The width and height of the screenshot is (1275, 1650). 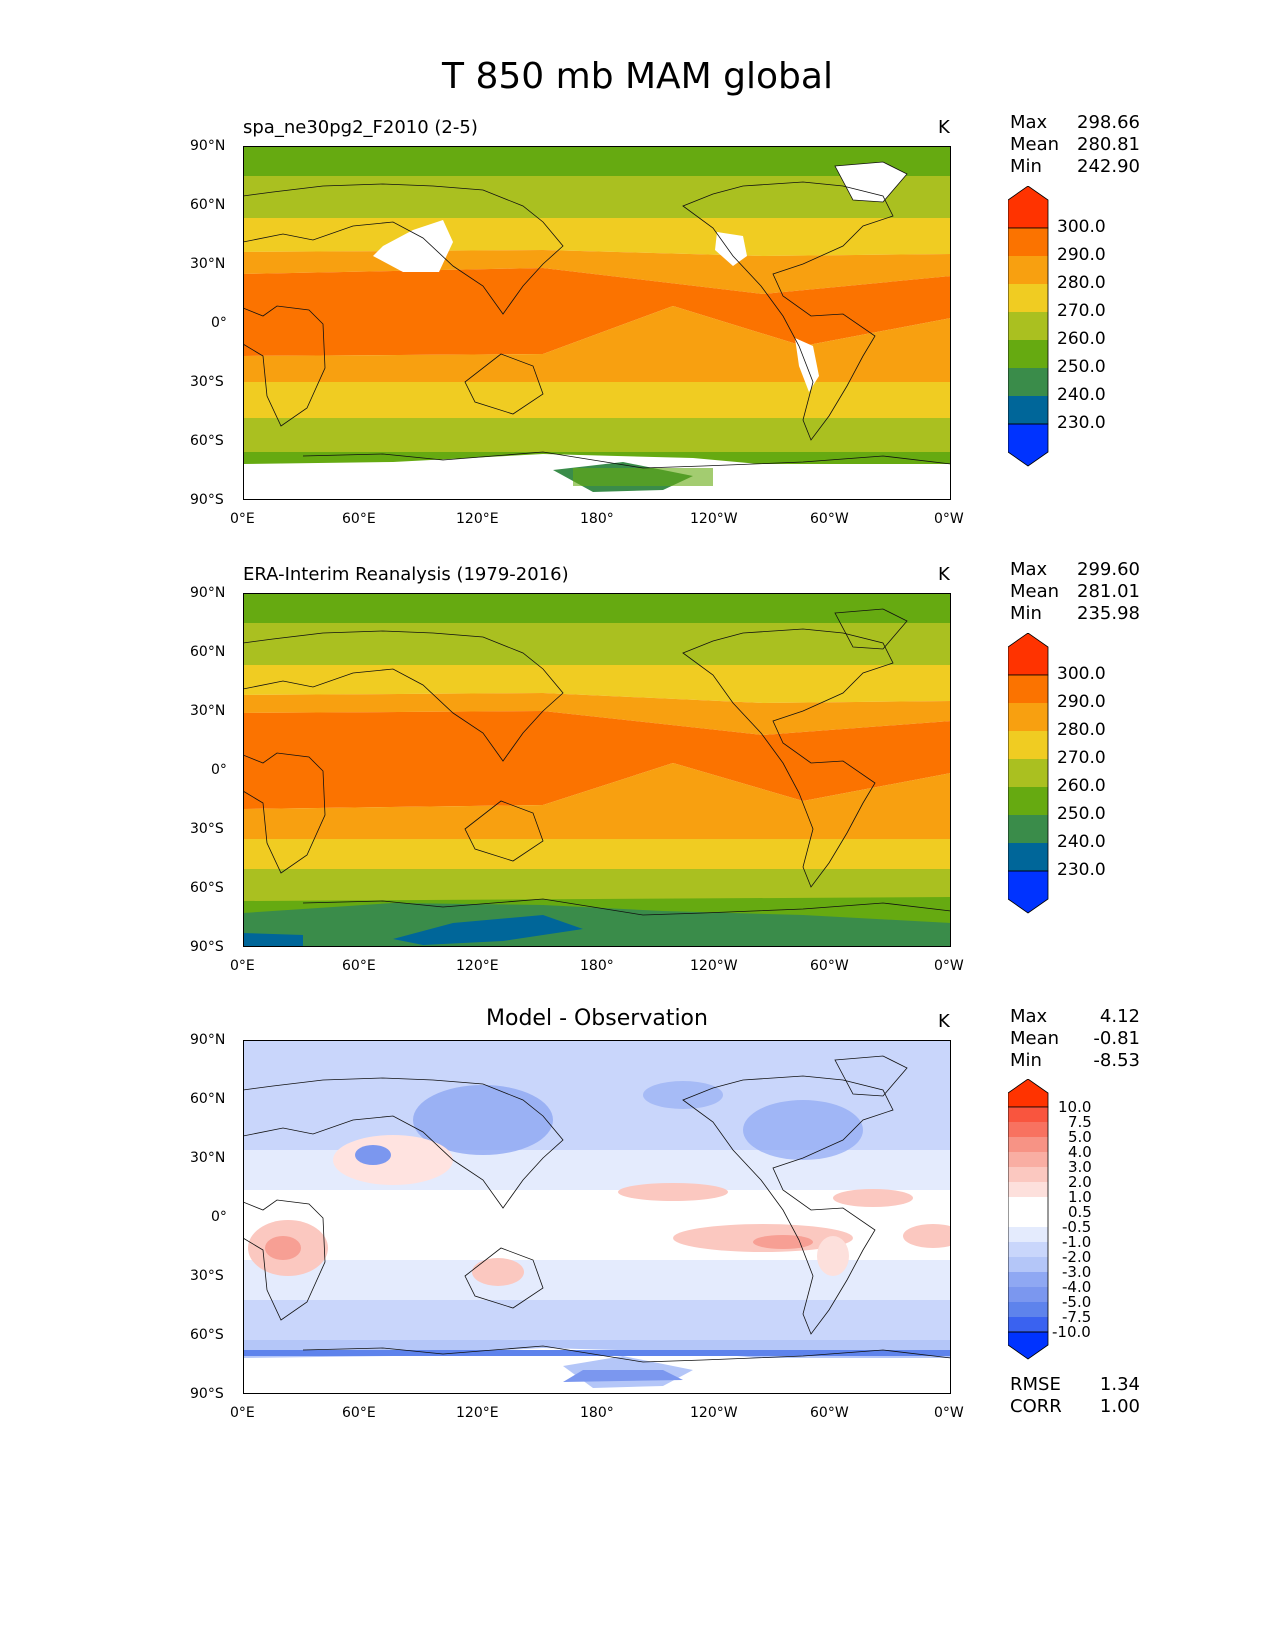 What do you see at coordinates (1075, 1039) in the screenshot?
I see `stats-box: Max 4.12 Mean -0.81 Min -8.53` at bounding box center [1075, 1039].